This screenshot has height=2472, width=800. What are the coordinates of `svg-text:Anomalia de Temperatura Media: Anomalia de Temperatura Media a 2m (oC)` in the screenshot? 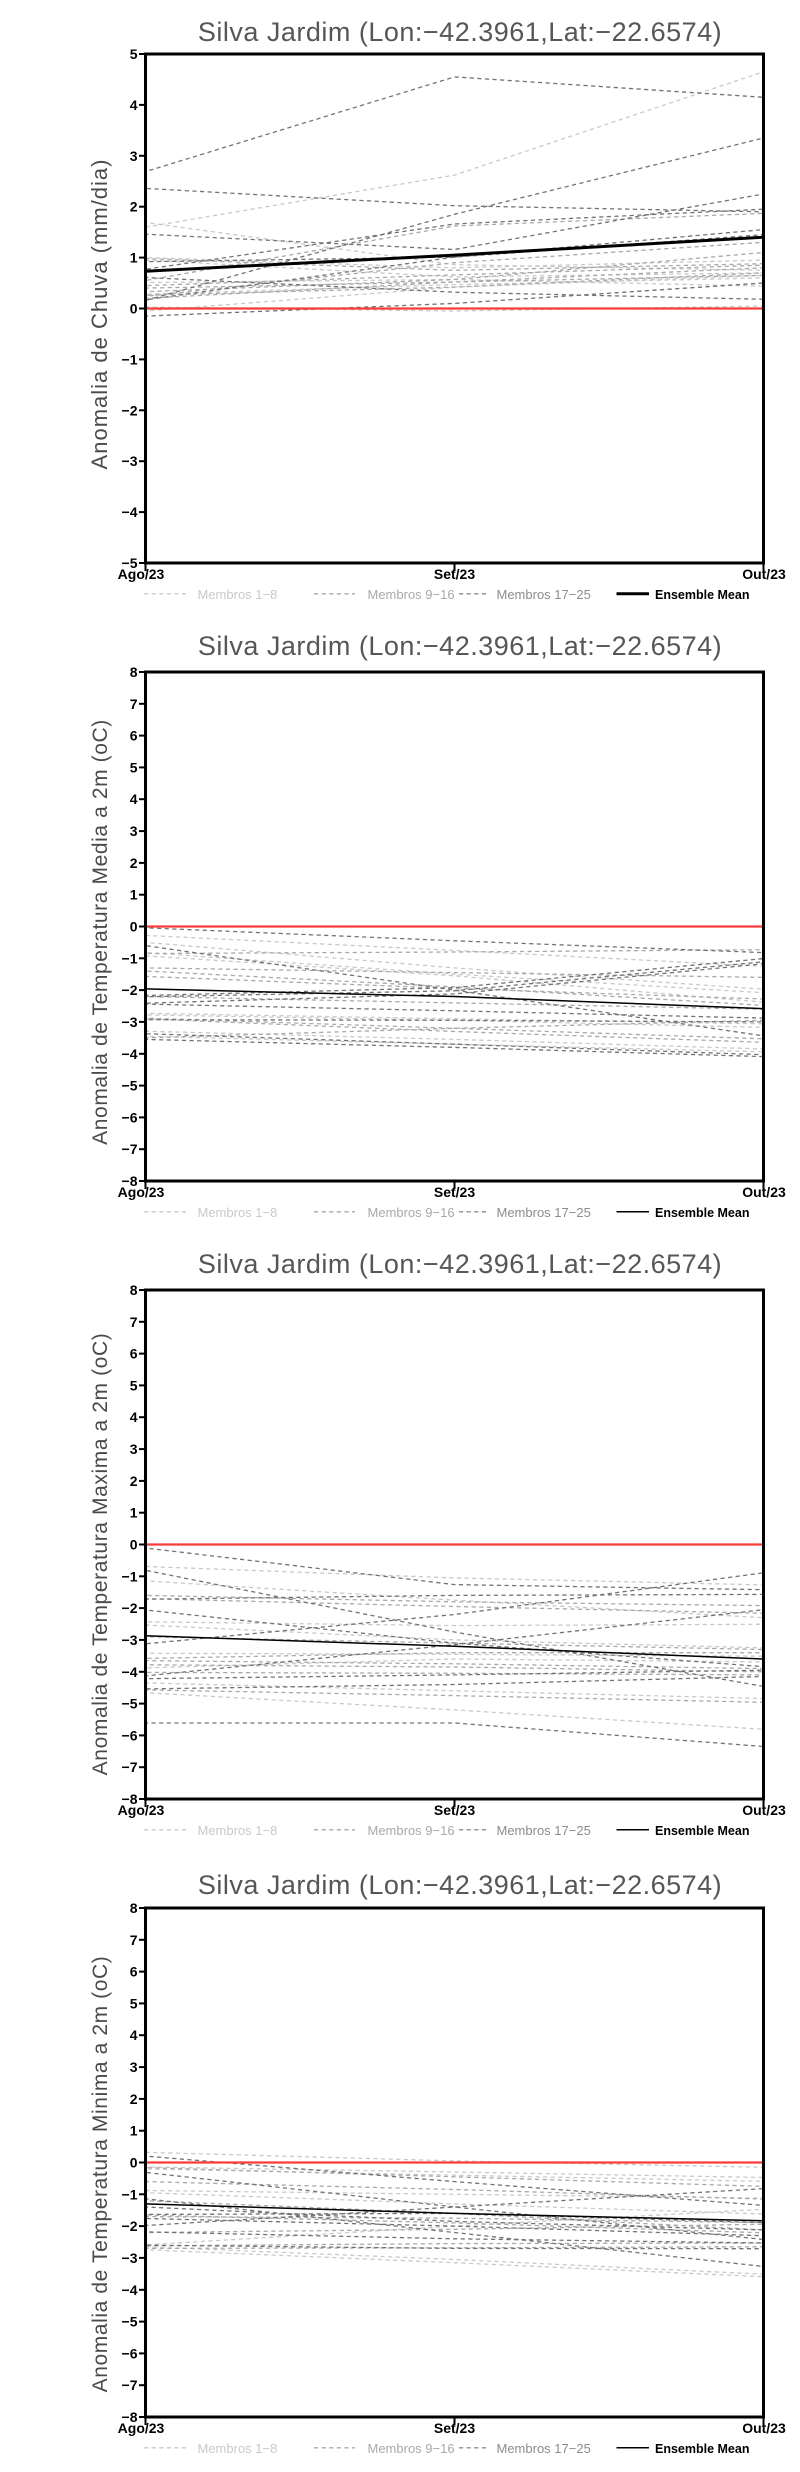 It's located at (100, 932).